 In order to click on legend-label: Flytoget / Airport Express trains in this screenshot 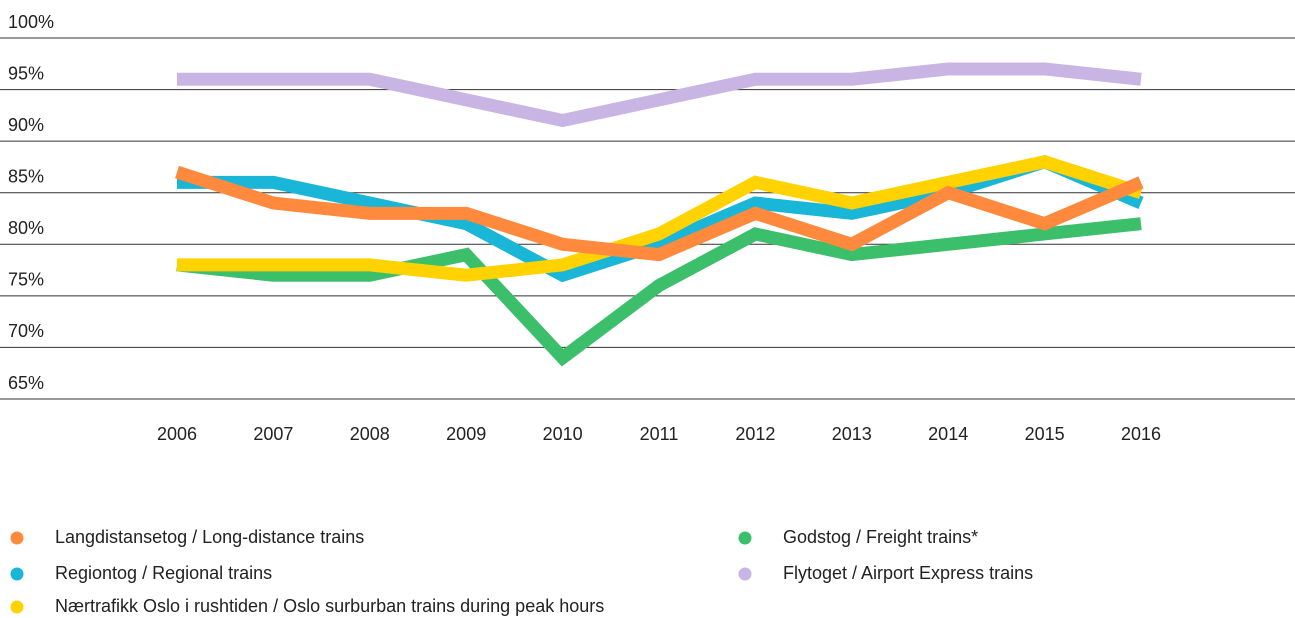, I will do `click(908, 573)`.